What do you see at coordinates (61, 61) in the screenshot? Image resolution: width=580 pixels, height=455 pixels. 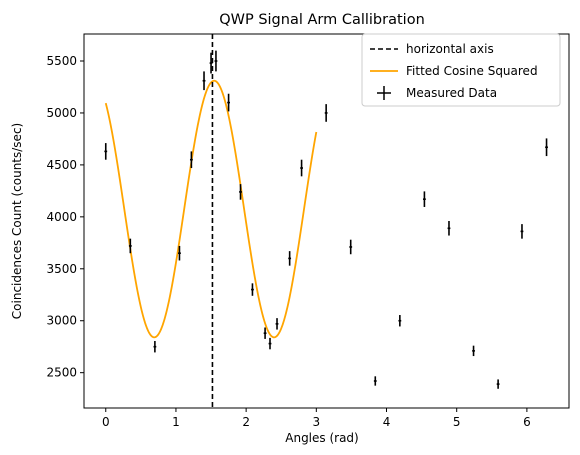 I see `y-tick-label: 5500` at bounding box center [61, 61].